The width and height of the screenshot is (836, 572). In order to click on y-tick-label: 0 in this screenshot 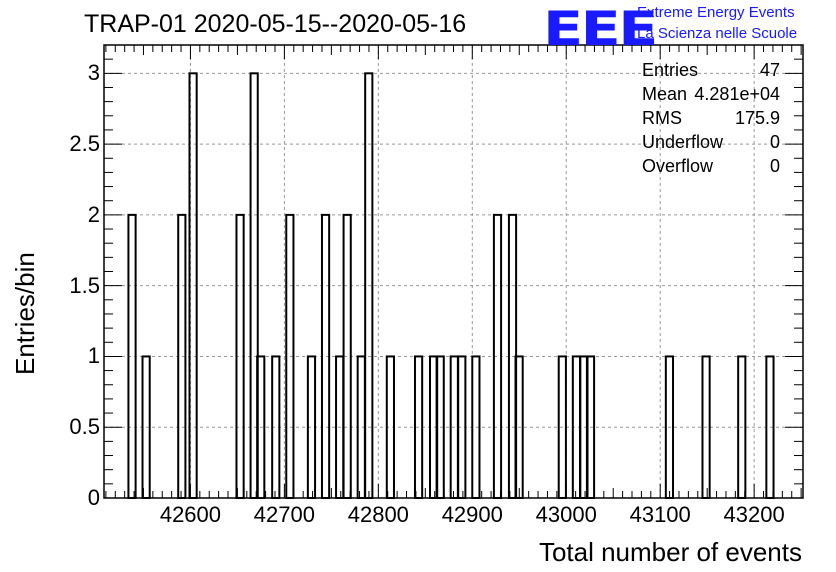, I will do `click(93, 497)`.